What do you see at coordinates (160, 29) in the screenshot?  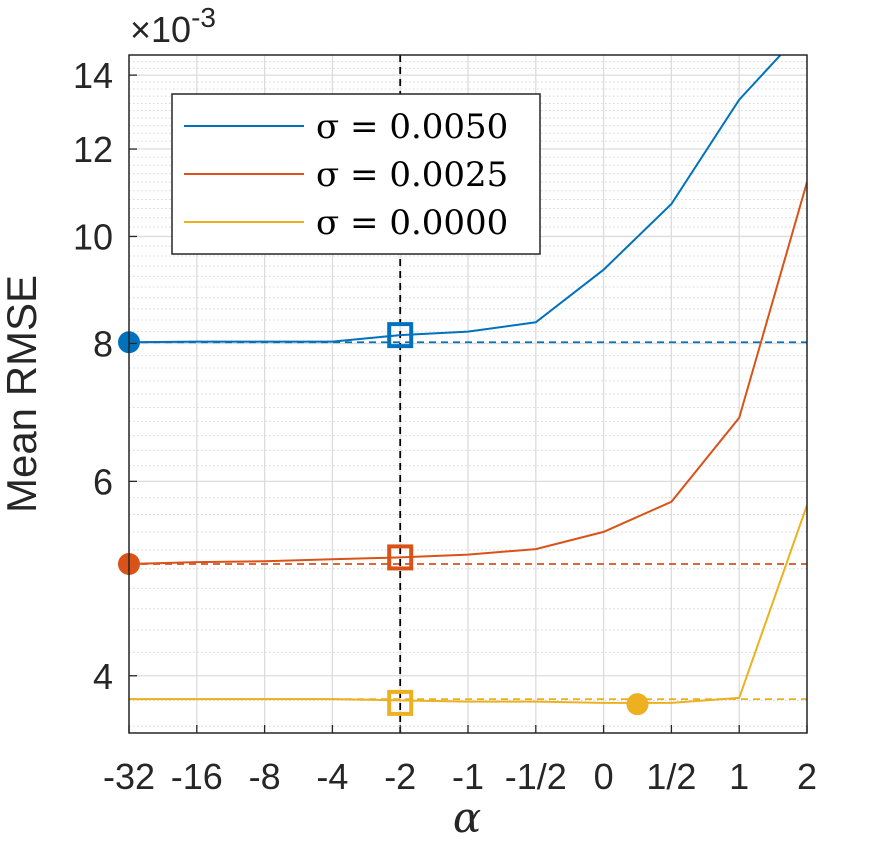 I see `y-exponent-base: ×10` at bounding box center [160, 29].